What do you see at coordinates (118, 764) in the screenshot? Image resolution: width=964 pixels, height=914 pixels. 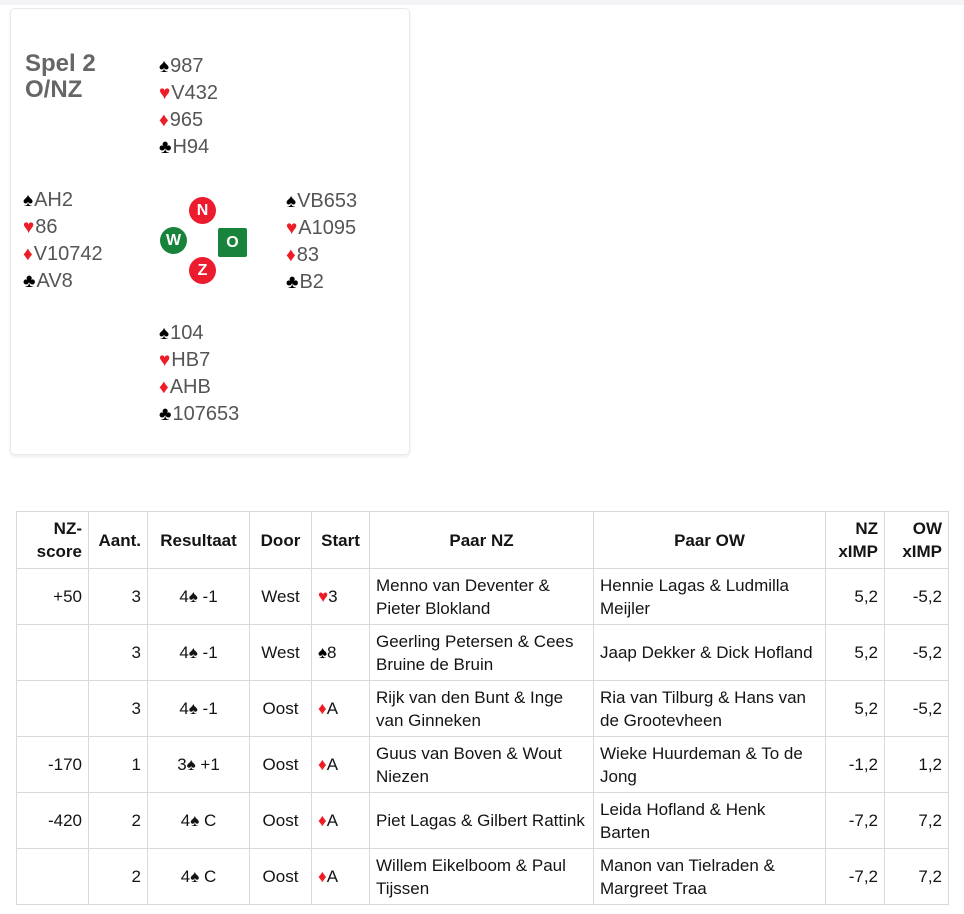 I see `aant-cell: 1` at bounding box center [118, 764].